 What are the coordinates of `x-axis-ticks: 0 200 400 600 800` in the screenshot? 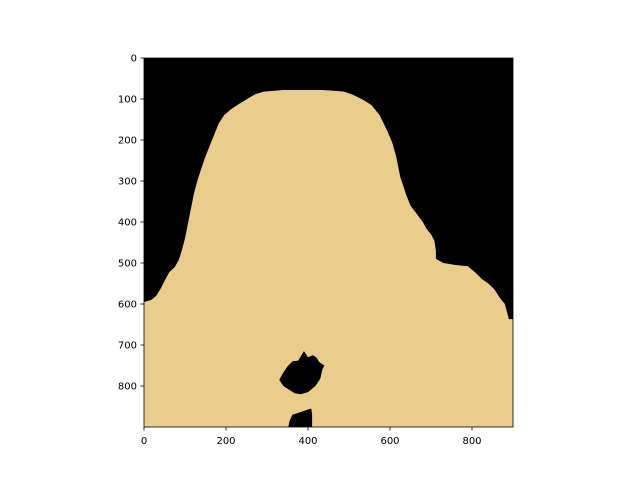 It's located at (311, 437).